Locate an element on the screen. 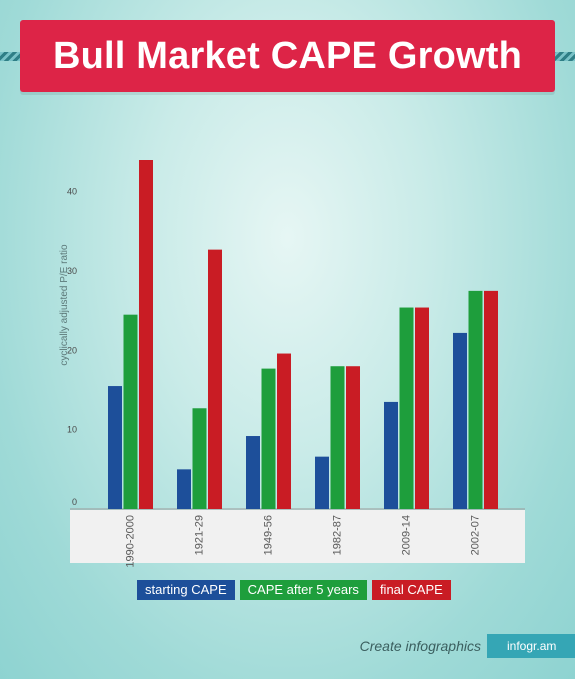 Image resolution: width=575 pixels, height=679 pixels. legend-item-final: final CAPE is located at coordinates (411, 590).